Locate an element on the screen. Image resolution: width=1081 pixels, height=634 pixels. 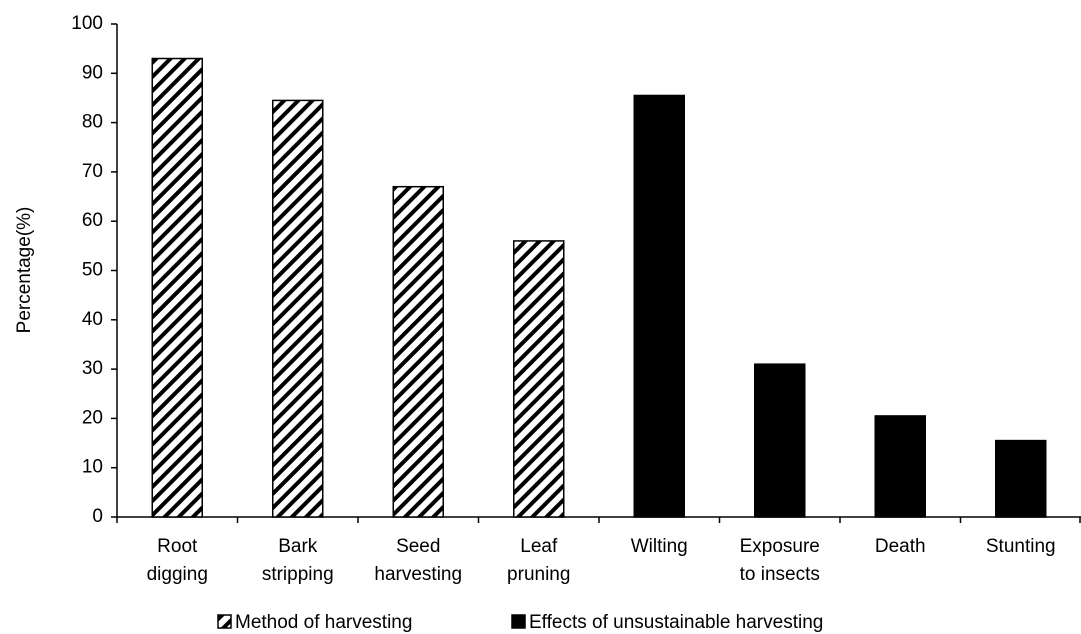
y-tick-label: 60 is located at coordinates (92, 220).